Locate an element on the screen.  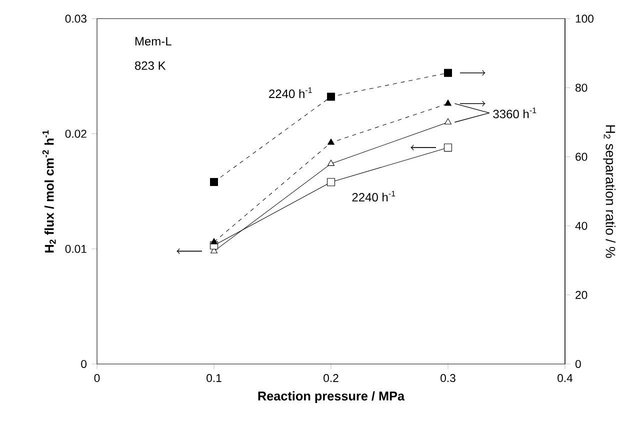
y2-tick-label: 0 is located at coordinates (578, 364).